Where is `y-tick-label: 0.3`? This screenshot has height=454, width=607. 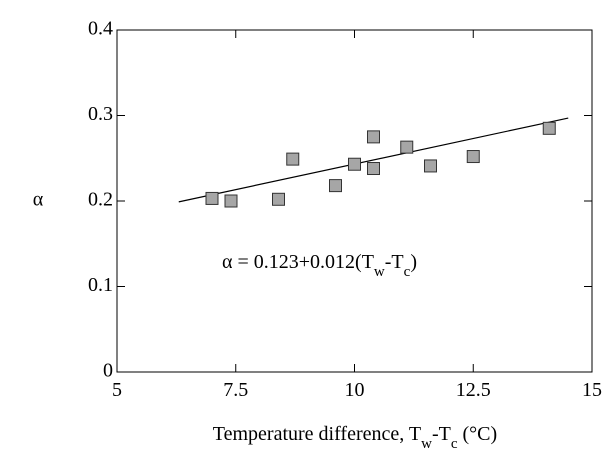
y-tick-label: 0.3 is located at coordinates (100, 114).